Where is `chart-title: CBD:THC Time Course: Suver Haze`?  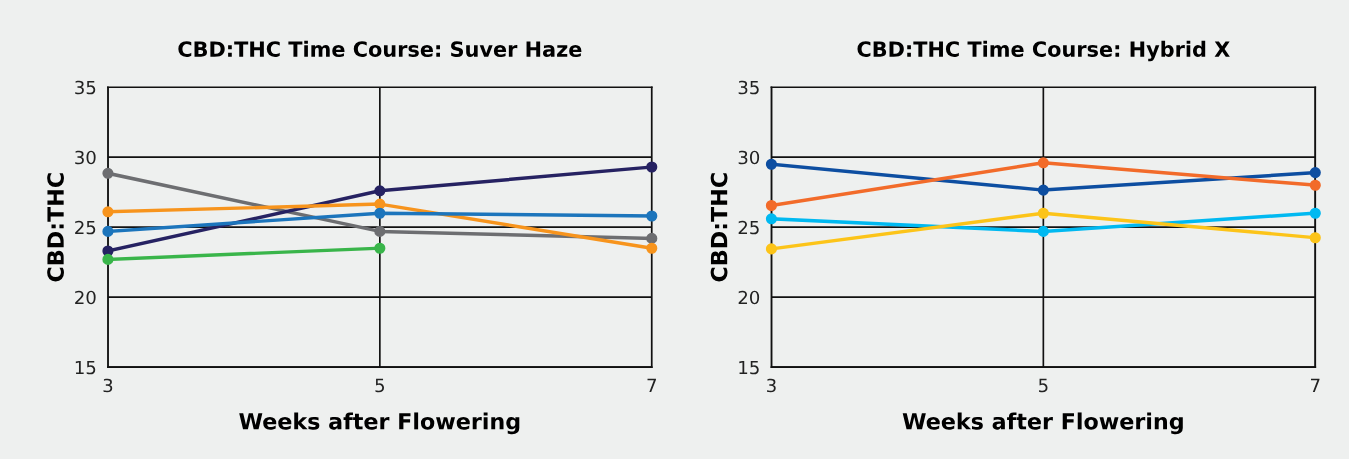
chart-title: CBD:THC Time Course: Suver Haze is located at coordinates (380, 48).